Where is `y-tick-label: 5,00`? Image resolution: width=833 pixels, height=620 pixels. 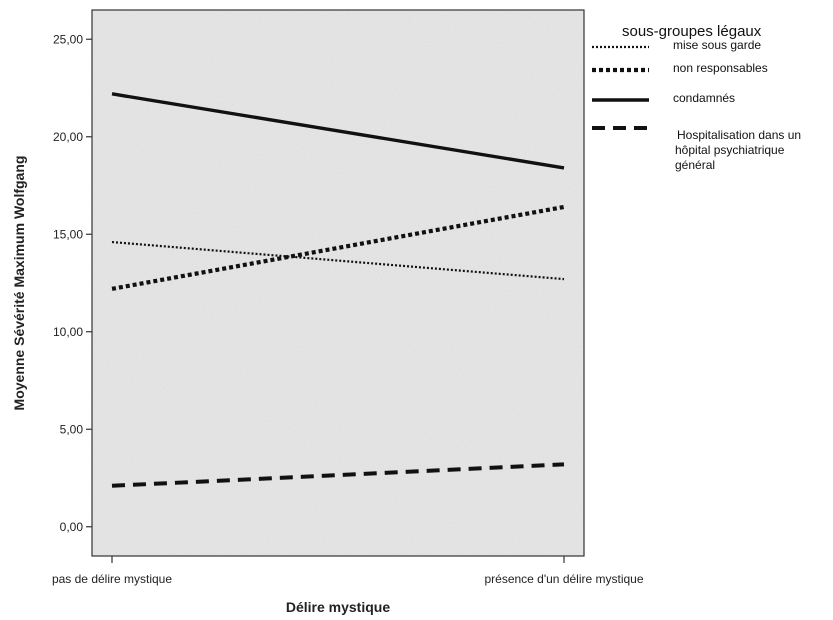 y-tick-label: 5,00 is located at coordinates (72, 429).